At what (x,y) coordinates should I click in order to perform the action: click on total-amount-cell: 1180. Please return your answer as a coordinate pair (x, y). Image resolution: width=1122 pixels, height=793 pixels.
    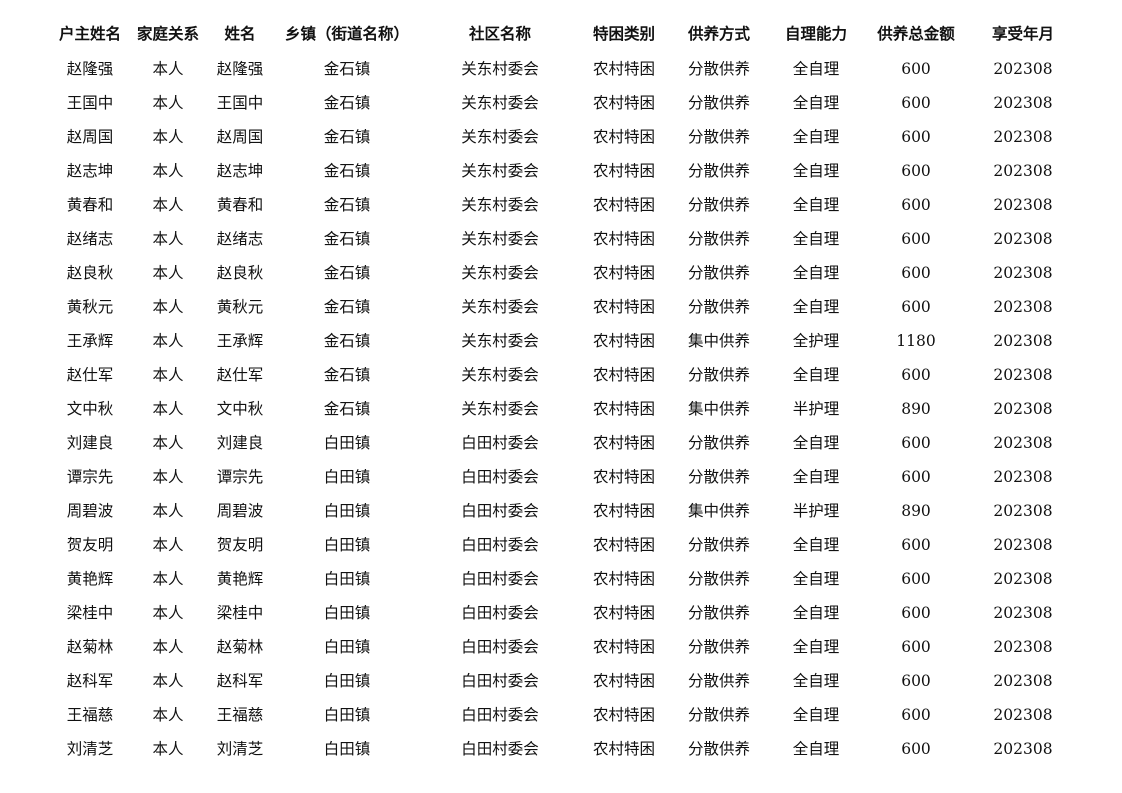
    Looking at the image, I should click on (916, 341).